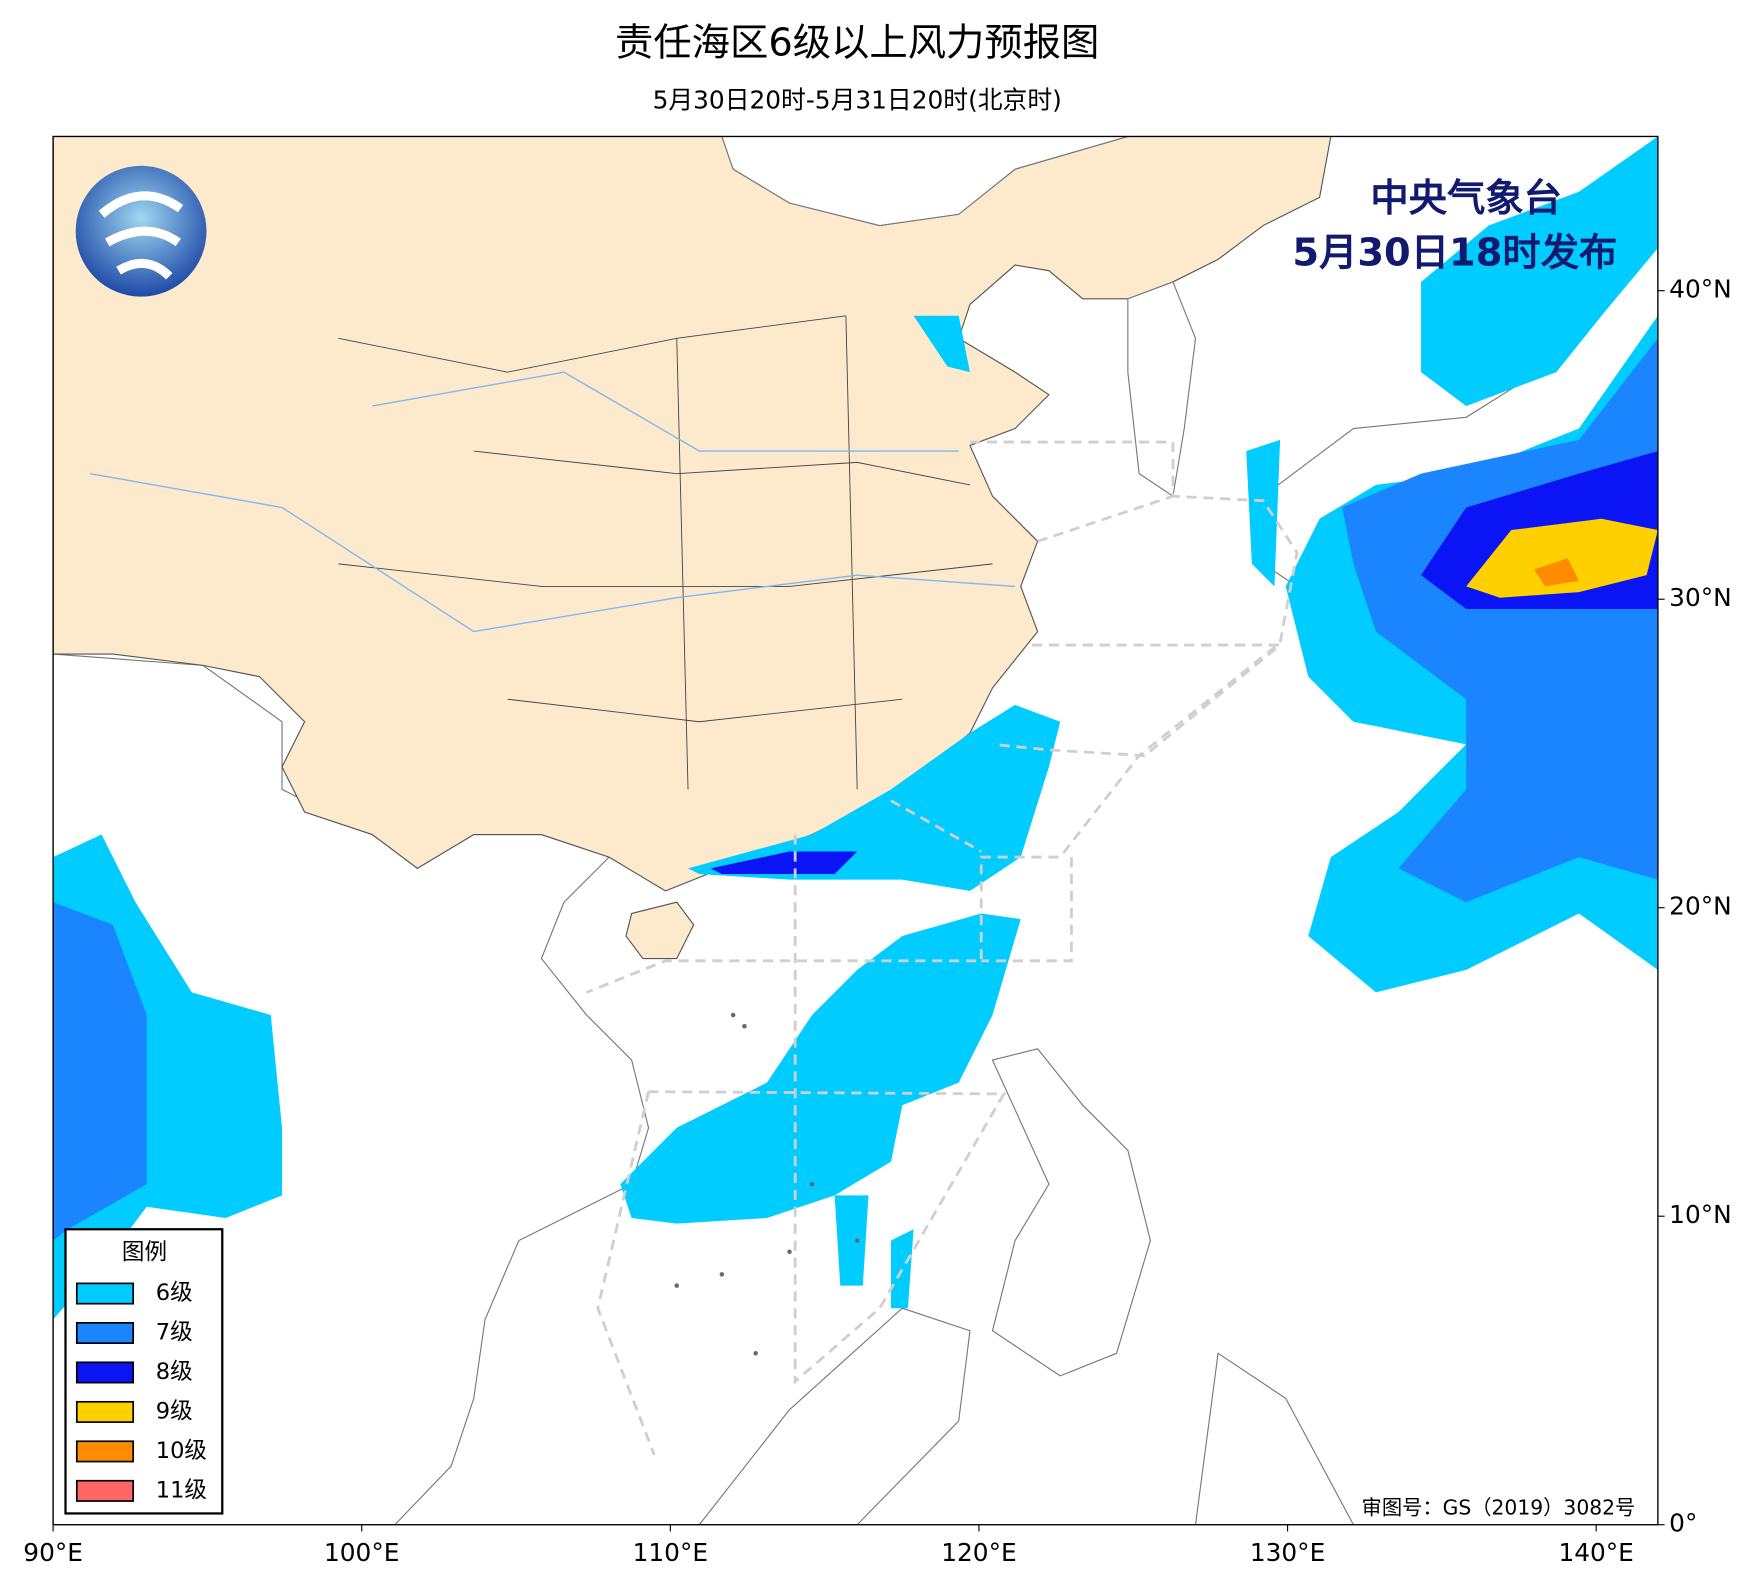 Image resolution: width=1764 pixels, height=1589 pixels. Describe the element at coordinates (144, 1252) in the screenshot. I see `legend-title: 图例` at that location.